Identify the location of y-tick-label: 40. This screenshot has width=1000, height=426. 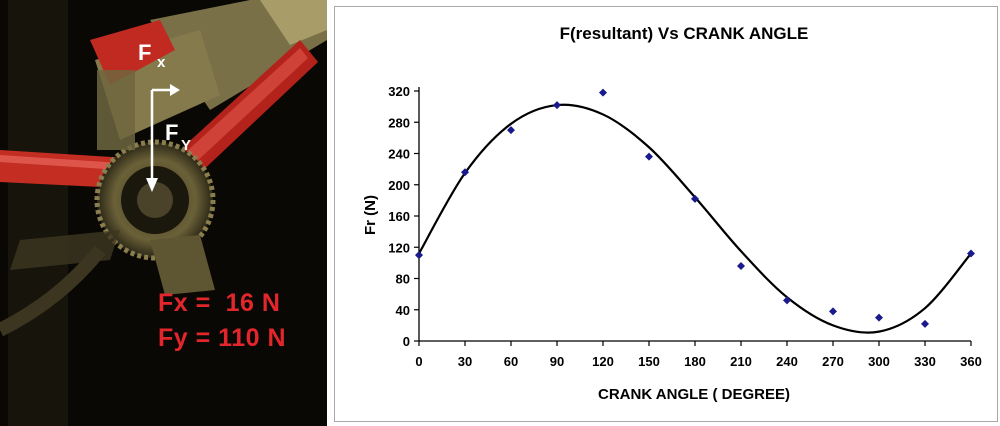
(403, 310).